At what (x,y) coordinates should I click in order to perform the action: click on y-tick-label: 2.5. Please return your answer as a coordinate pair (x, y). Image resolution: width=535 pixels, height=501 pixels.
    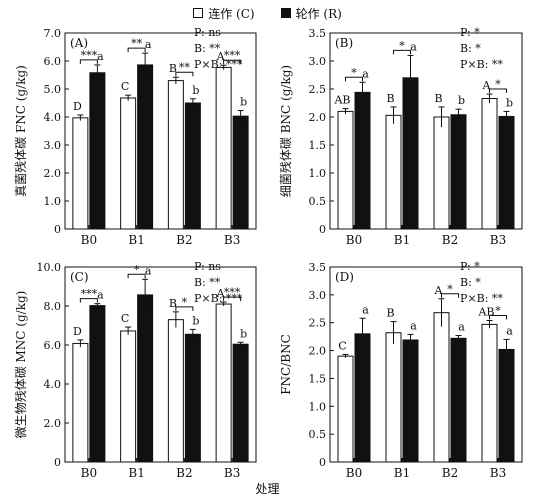
    Looking at the image, I should click on (318, 323).